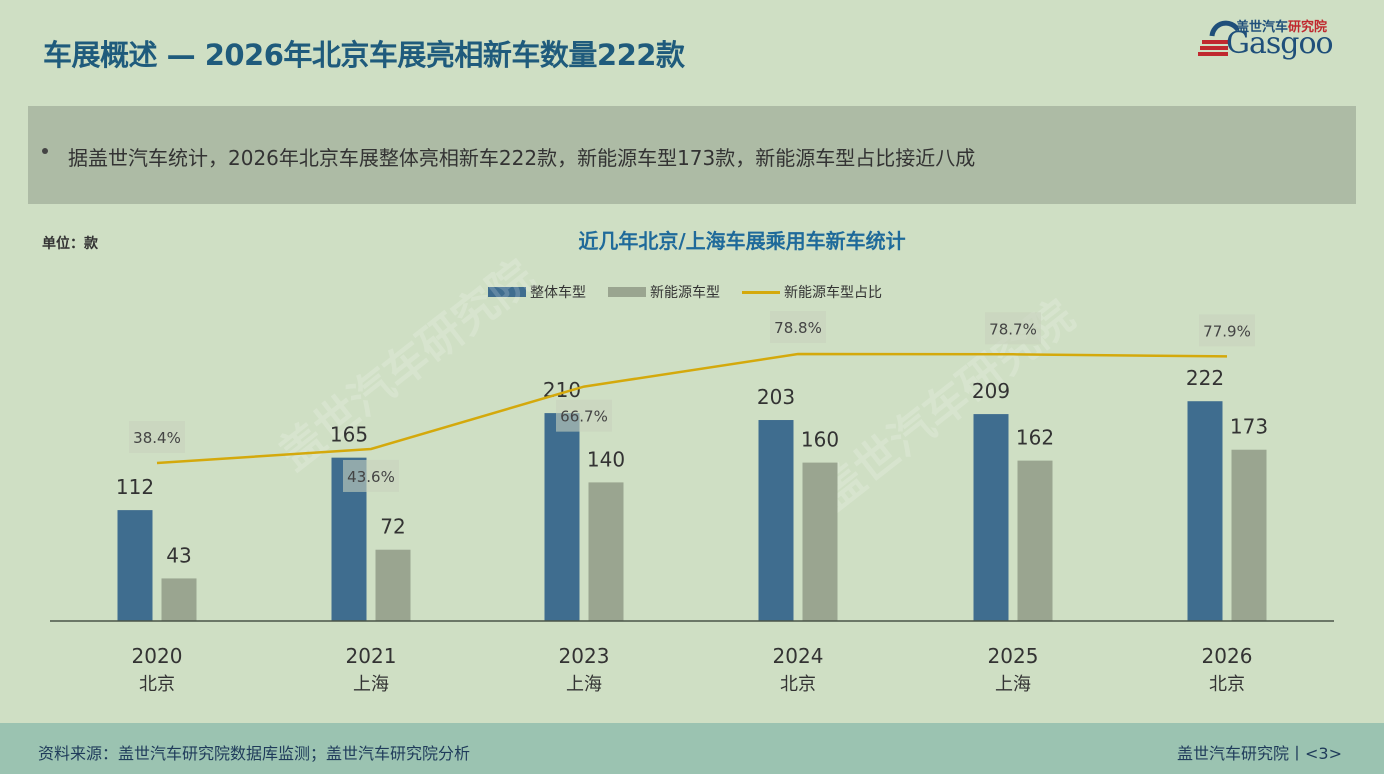 The width and height of the screenshot is (1384, 774). What do you see at coordinates (820, 440) in the screenshot?
I see `bar-nev-label: 160` at bounding box center [820, 440].